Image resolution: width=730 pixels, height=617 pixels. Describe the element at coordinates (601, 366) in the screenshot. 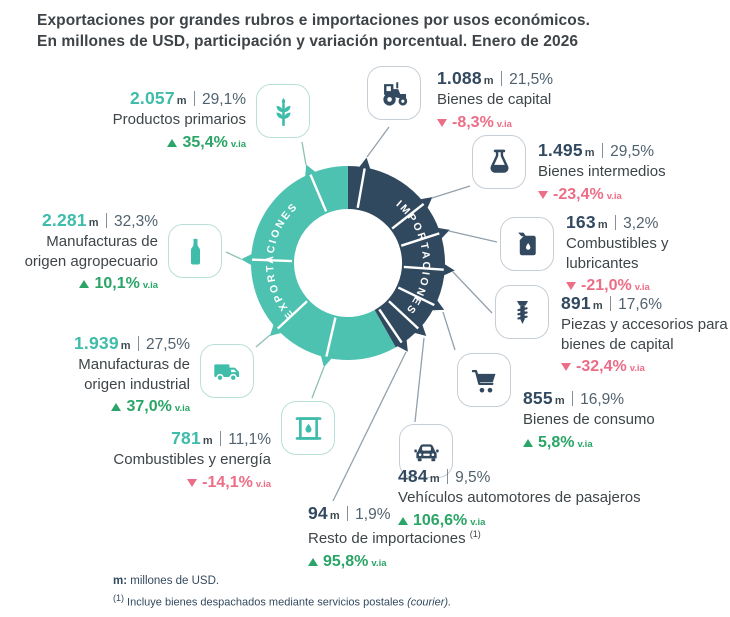

I see `change-pct: -32,4%` at that location.